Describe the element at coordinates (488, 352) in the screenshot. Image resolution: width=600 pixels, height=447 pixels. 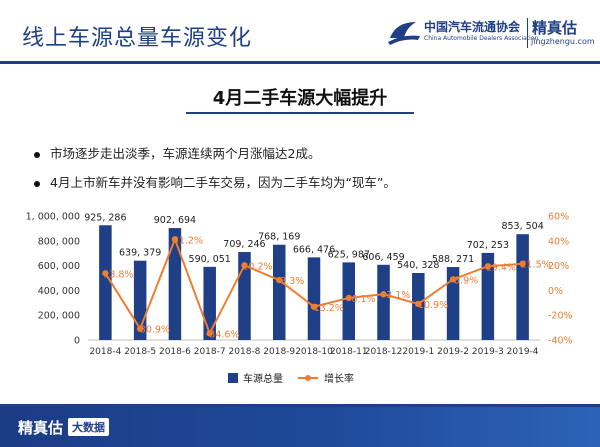
I see `x-tick-label: 2019-3` at that location.